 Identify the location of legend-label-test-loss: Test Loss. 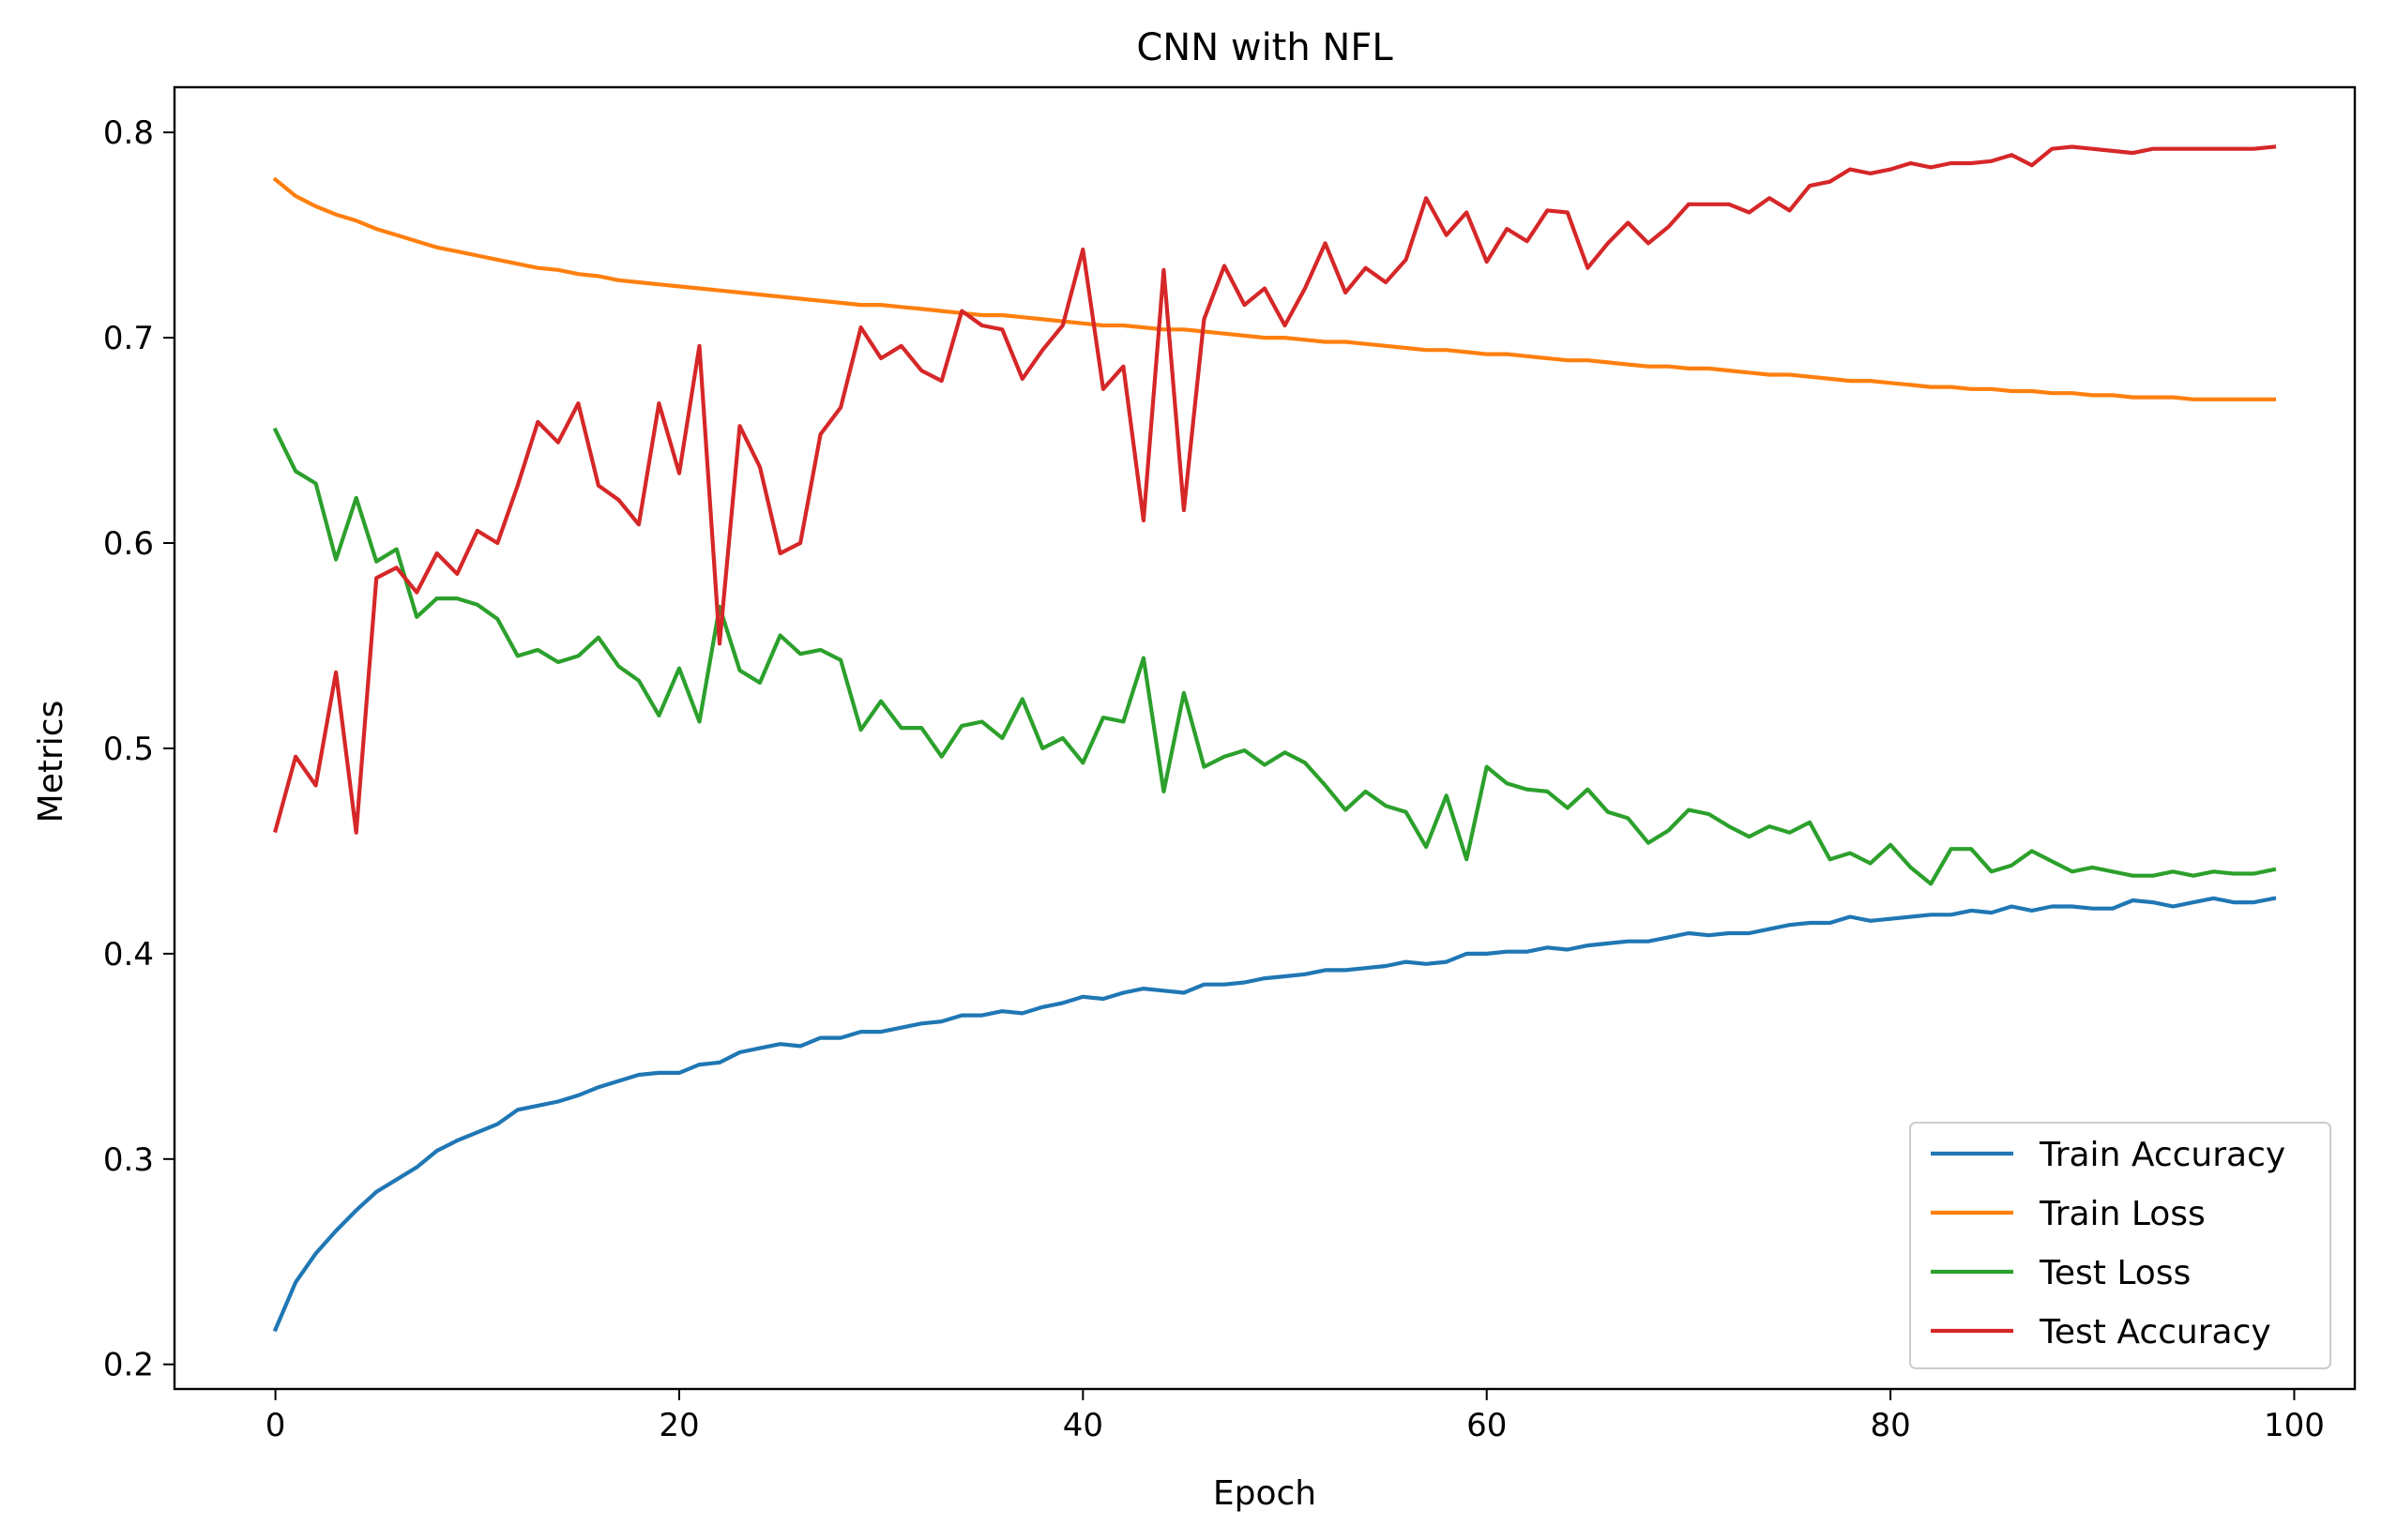
(2115, 1273).